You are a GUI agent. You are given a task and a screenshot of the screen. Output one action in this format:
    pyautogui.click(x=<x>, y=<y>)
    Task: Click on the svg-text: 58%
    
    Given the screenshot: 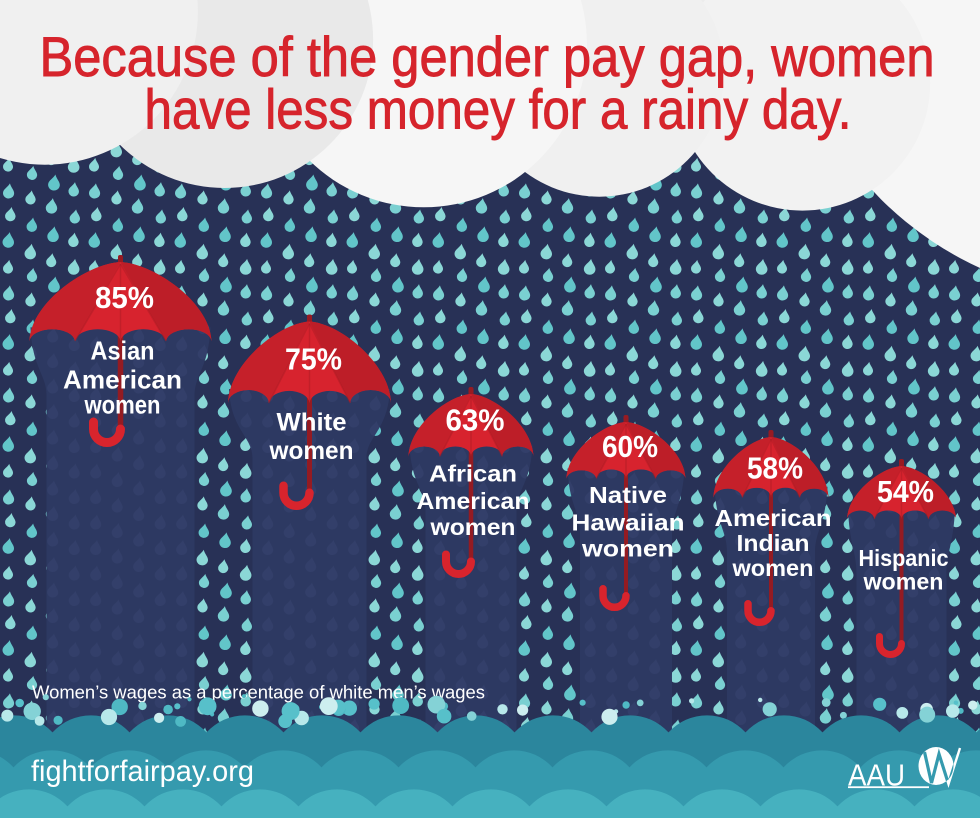 What is the action you would take?
    pyautogui.click(x=775, y=468)
    